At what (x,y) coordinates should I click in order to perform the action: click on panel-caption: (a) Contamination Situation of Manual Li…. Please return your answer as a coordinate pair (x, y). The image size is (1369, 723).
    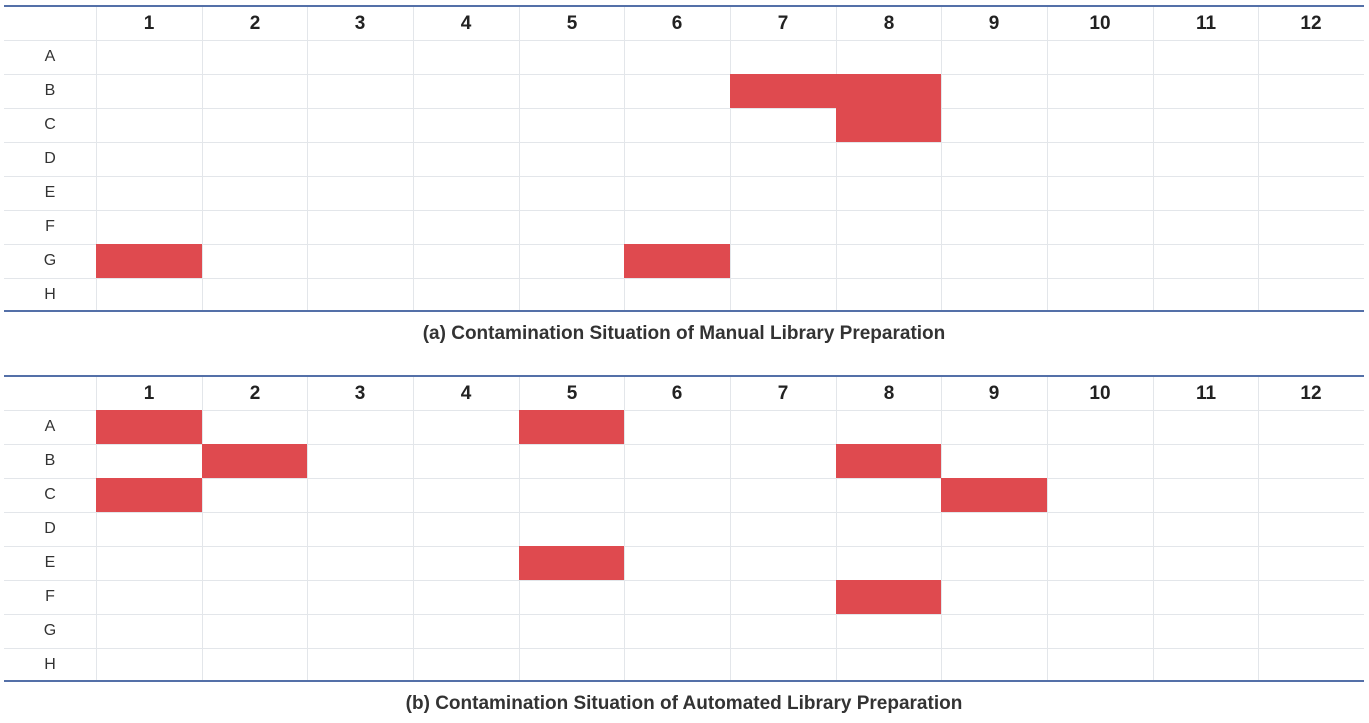
    Looking at the image, I should click on (684, 333).